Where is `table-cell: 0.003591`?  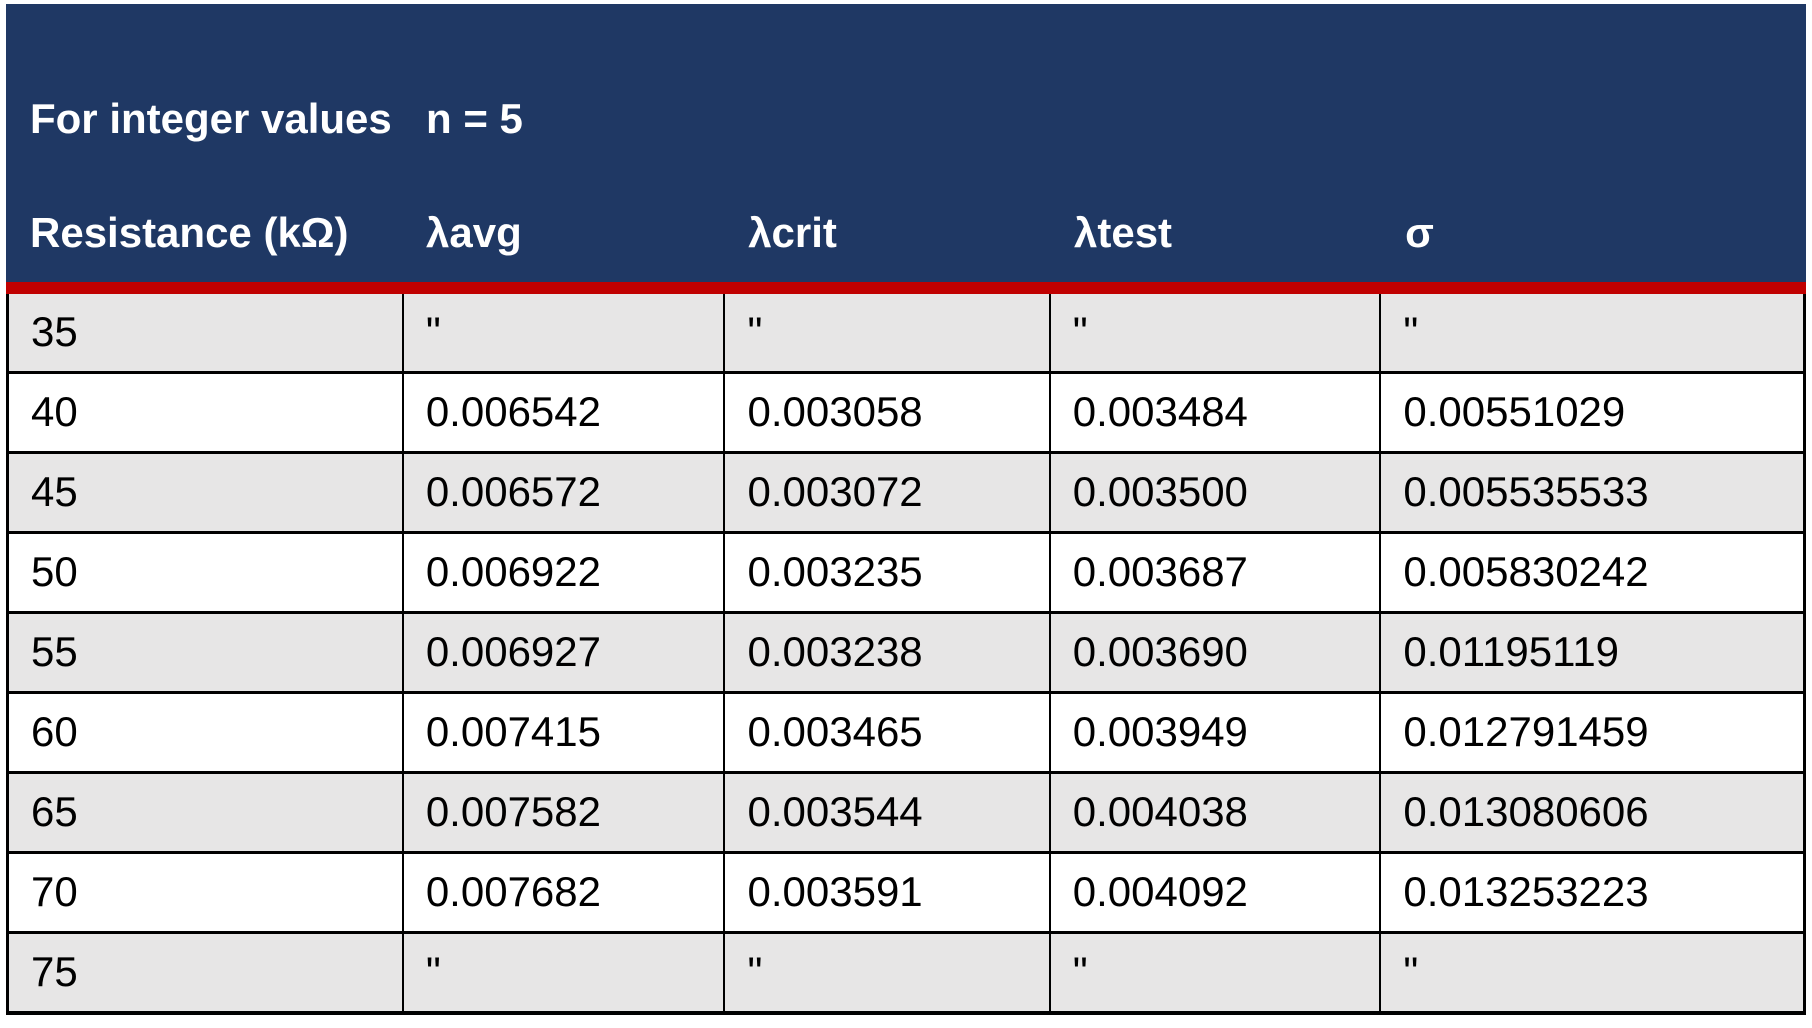 table-cell: 0.003591 is located at coordinates (886, 891).